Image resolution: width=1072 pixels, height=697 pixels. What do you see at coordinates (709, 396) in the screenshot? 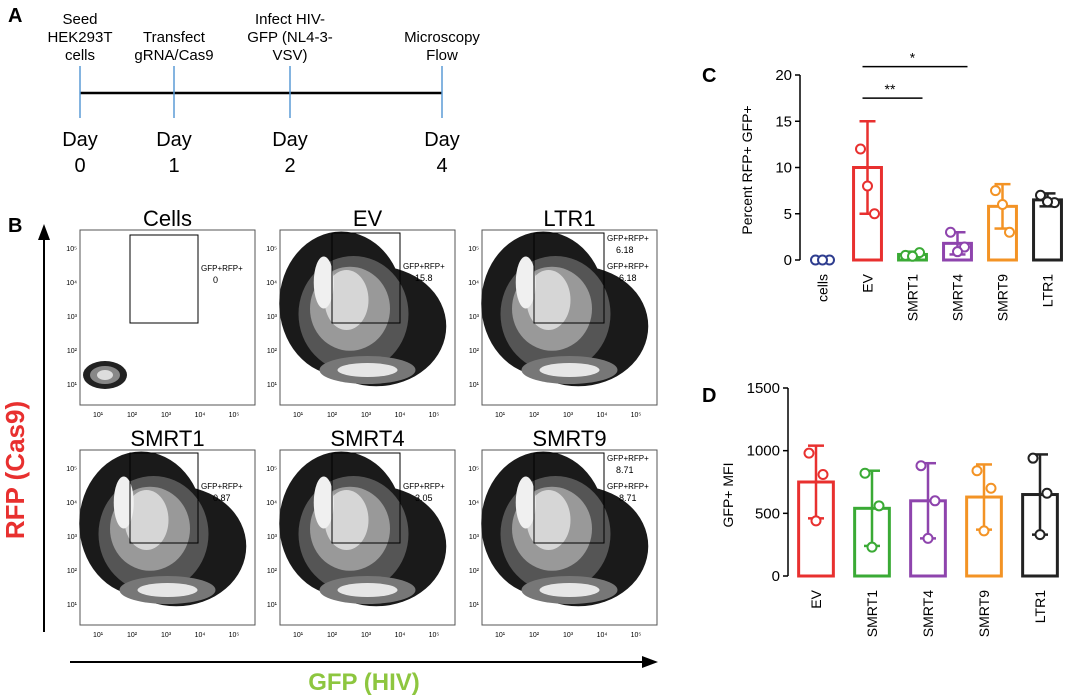
I see `panel-label-d: D` at bounding box center [709, 396].